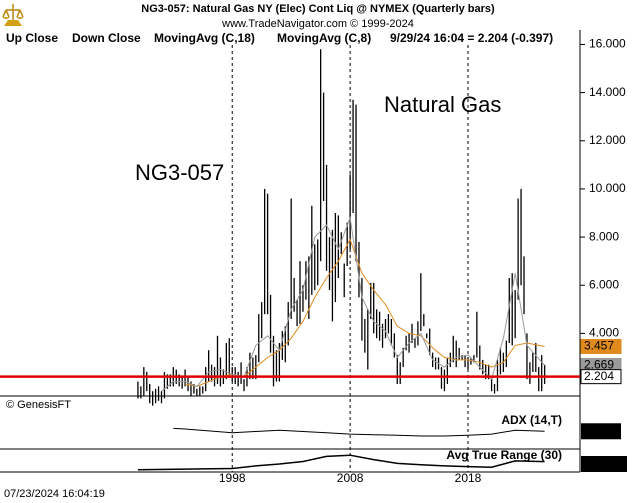 The image size is (637, 503). What do you see at coordinates (317, 24) in the screenshot?
I see `chart-subtitle: www.TradeNavigator.com © 1999-2024` at bounding box center [317, 24].